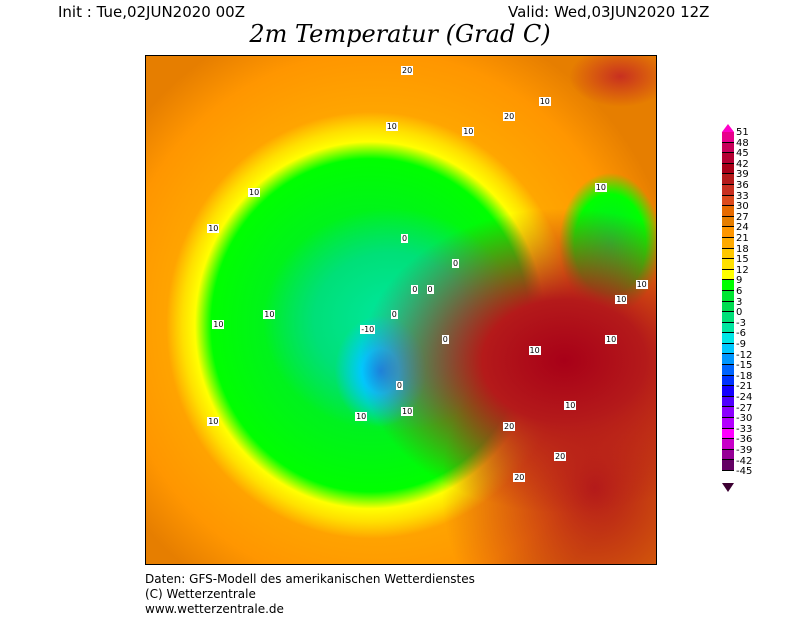 Image resolution: width=800 pixels, height=618 pixels. What do you see at coordinates (739, 313) in the screenshot?
I see `legend-tick-label: 0` at bounding box center [739, 313].